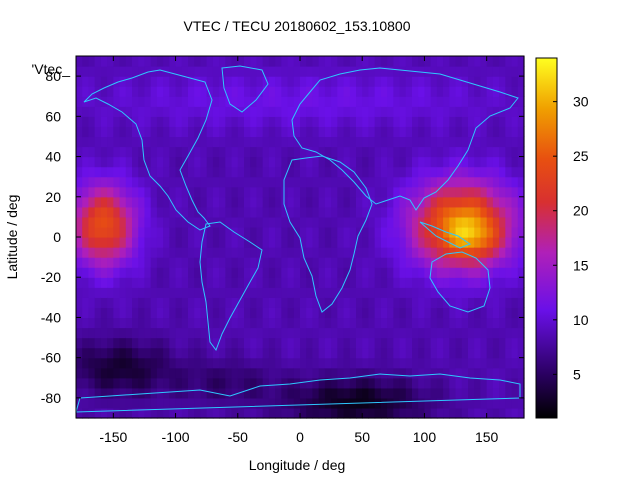 This screenshot has width=640, height=480. I want to click on colorbar-tick-label: 30, so click(581, 102).